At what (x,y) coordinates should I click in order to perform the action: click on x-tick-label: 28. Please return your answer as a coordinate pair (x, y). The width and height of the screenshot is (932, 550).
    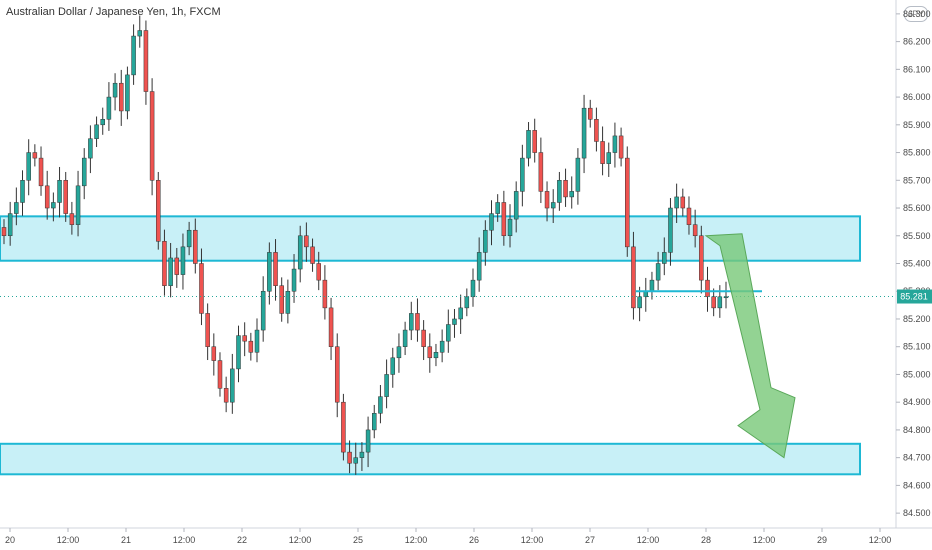
    Looking at the image, I should click on (706, 540).